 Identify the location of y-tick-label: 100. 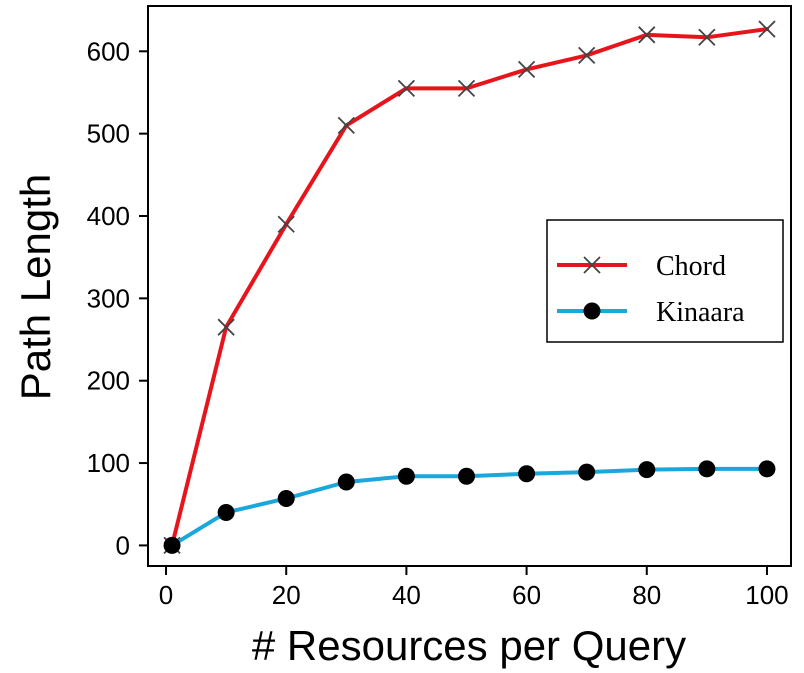
(108, 463).